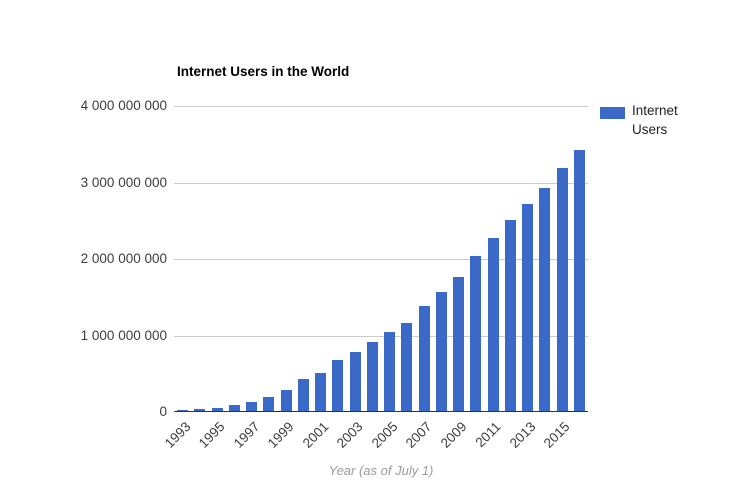 The width and height of the screenshot is (738, 496). Describe the element at coordinates (381, 470) in the screenshot. I see `x-axis-title: Year (as of July 1)` at that location.